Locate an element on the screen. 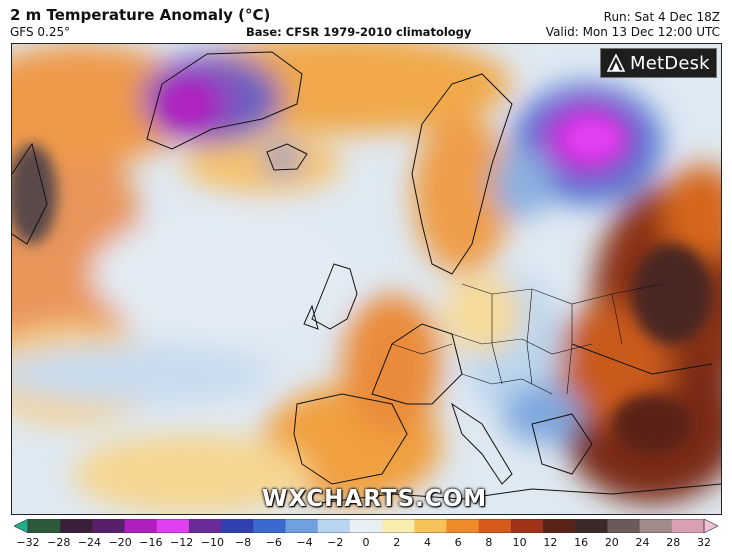  black-sea-coast is located at coordinates (642, 359).